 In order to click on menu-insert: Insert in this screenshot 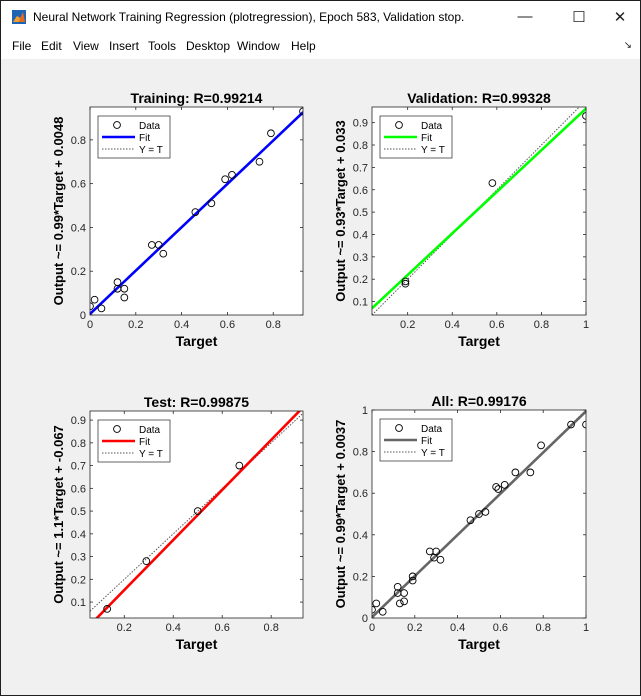, I will do `click(124, 46)`.